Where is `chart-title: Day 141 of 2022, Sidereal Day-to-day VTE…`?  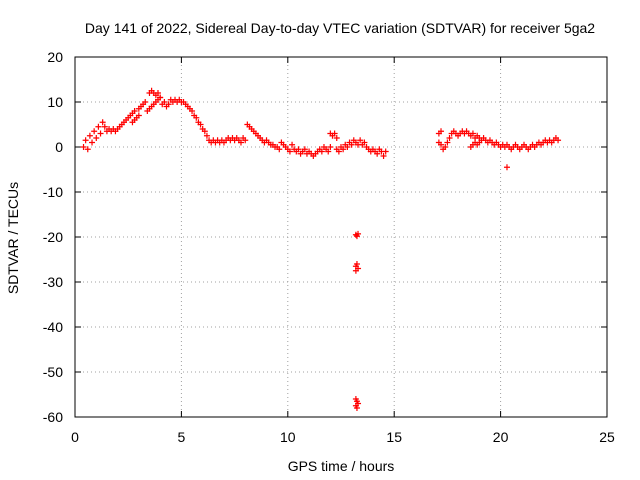
chart-title: Day 141 of 2022, Sidereal Day-to-day VTE… is located at coordinates (340, 28).